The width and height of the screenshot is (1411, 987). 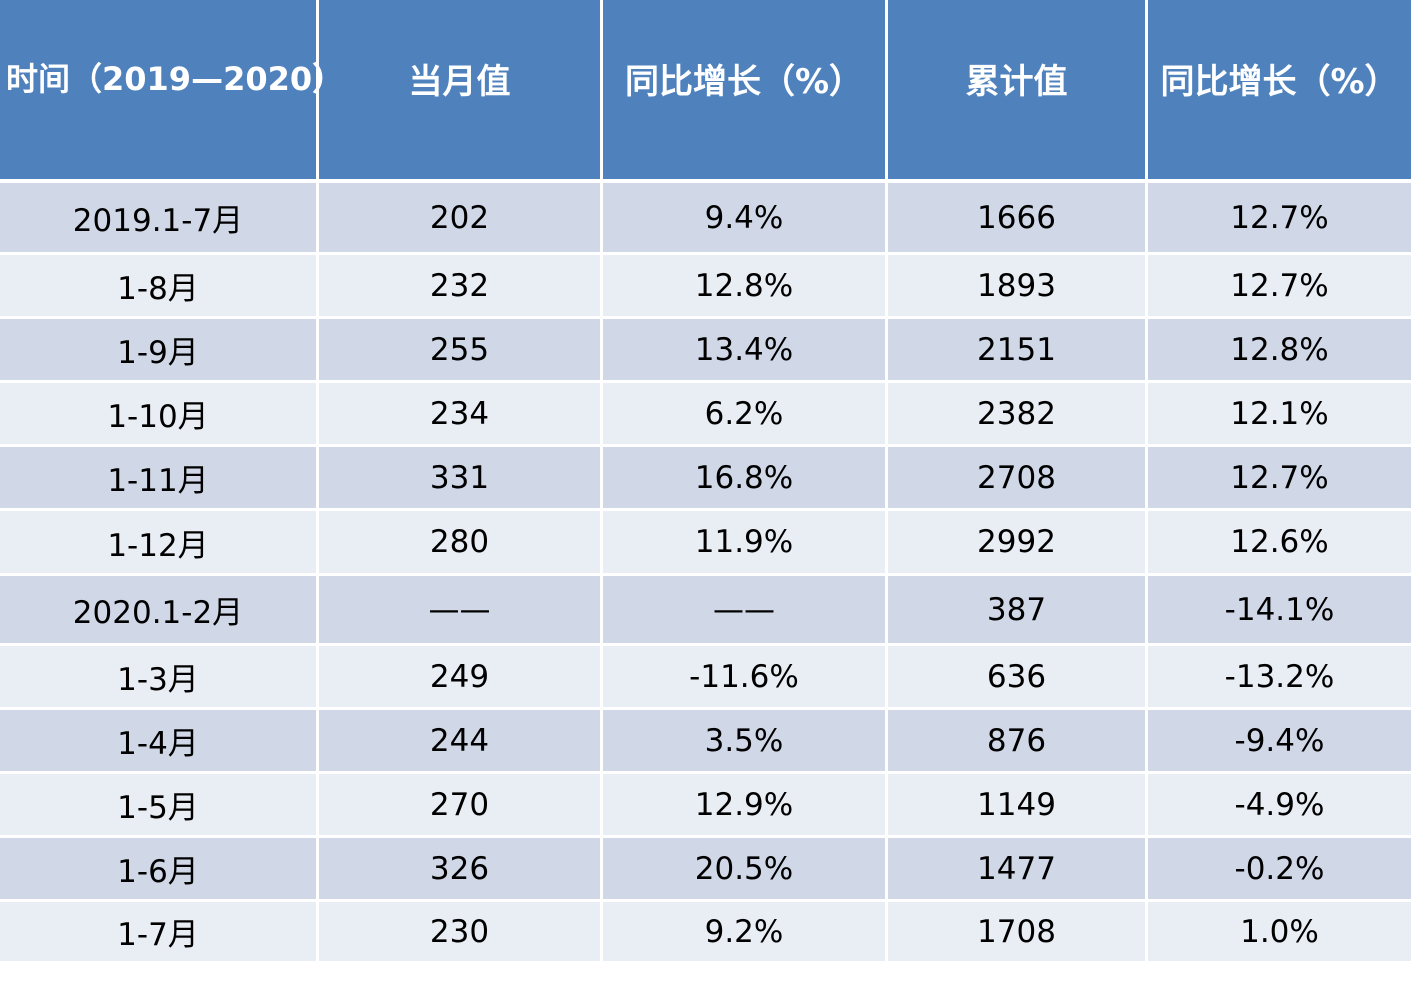 What do you see at coordinates (1279, 351) in the screenshot?
I see `cell-cumulative-yoy: 12.8%` at bounding box center [1279, 351].